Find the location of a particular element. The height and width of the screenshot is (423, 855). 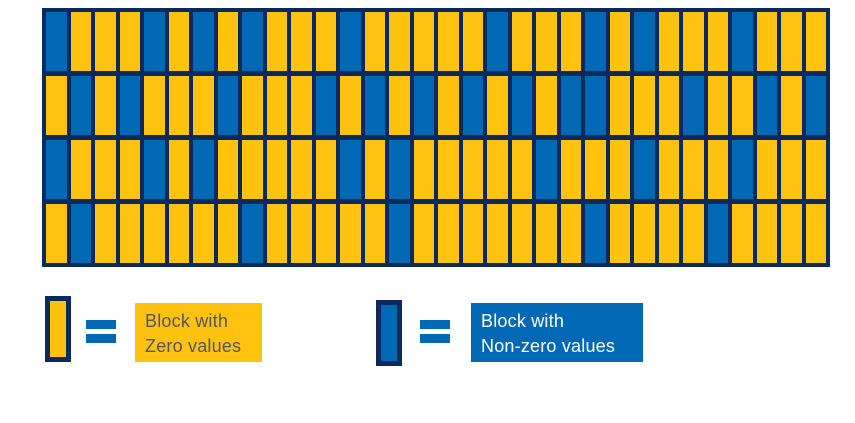

zero-block-label-box: Block with Zero values is located at coordinates (198, 332).